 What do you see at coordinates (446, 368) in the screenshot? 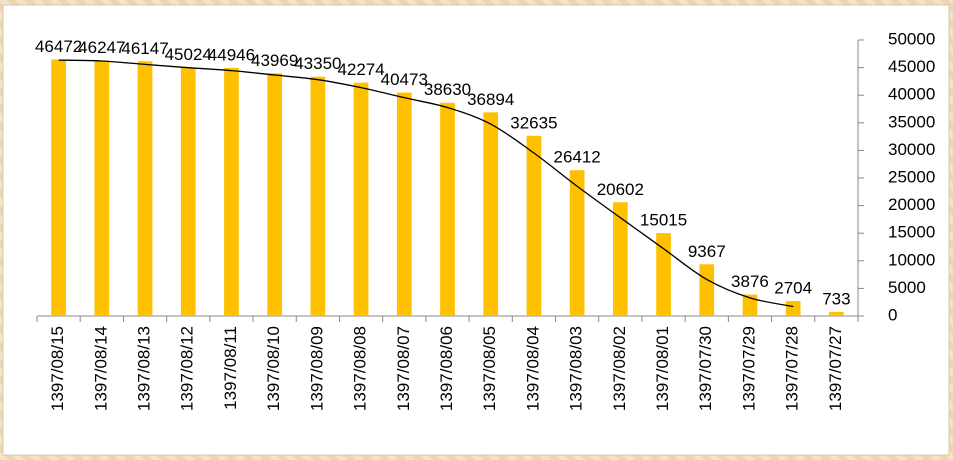
I see `x-tick-label: 1397/08/06` at bounding box center [446, 368].